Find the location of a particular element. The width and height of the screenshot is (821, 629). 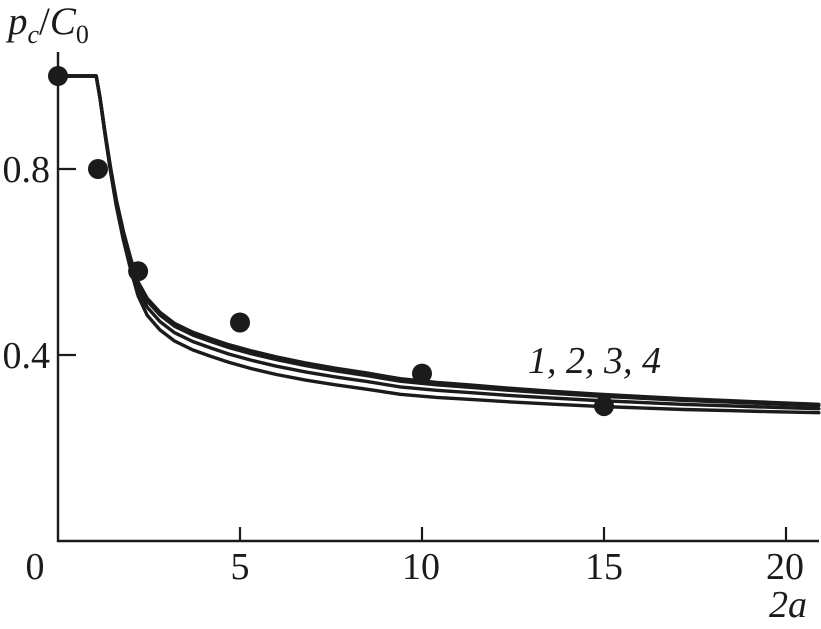

x-axis-title-num: 2 is located at coordinates (778, 605).